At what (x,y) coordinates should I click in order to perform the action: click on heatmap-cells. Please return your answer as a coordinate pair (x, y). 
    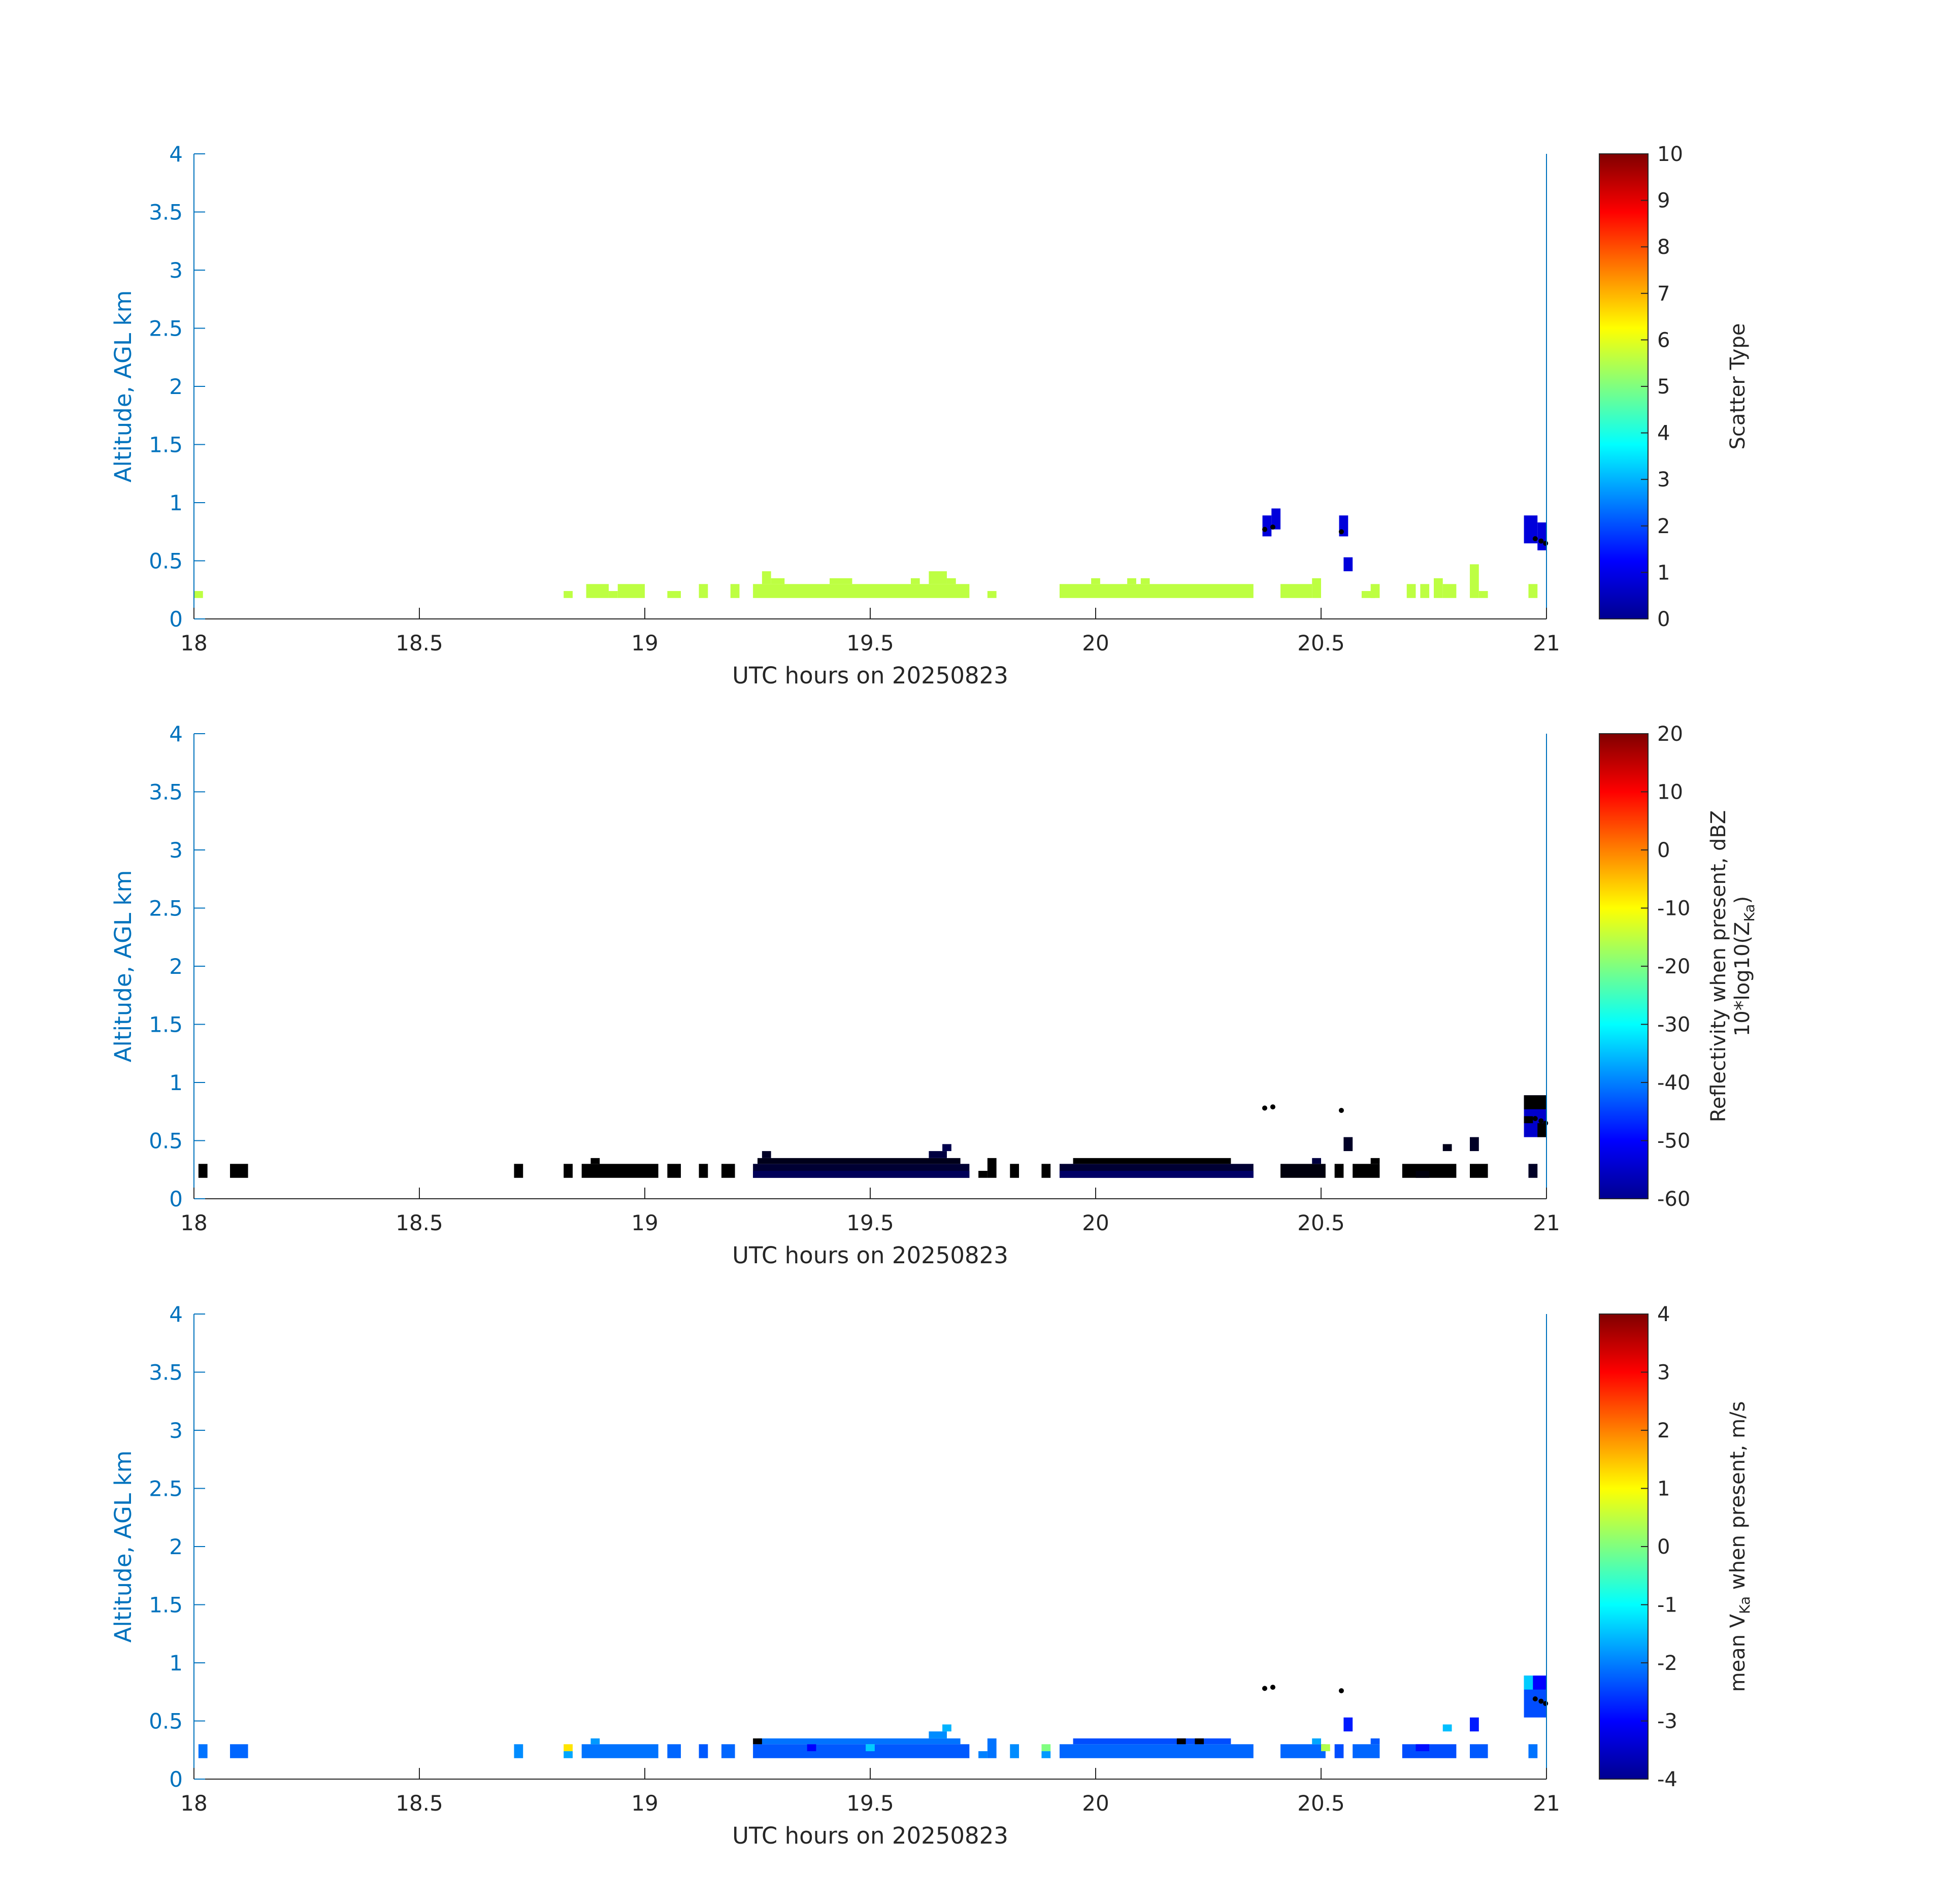
    Looking at the image, I should click on (870, 553).